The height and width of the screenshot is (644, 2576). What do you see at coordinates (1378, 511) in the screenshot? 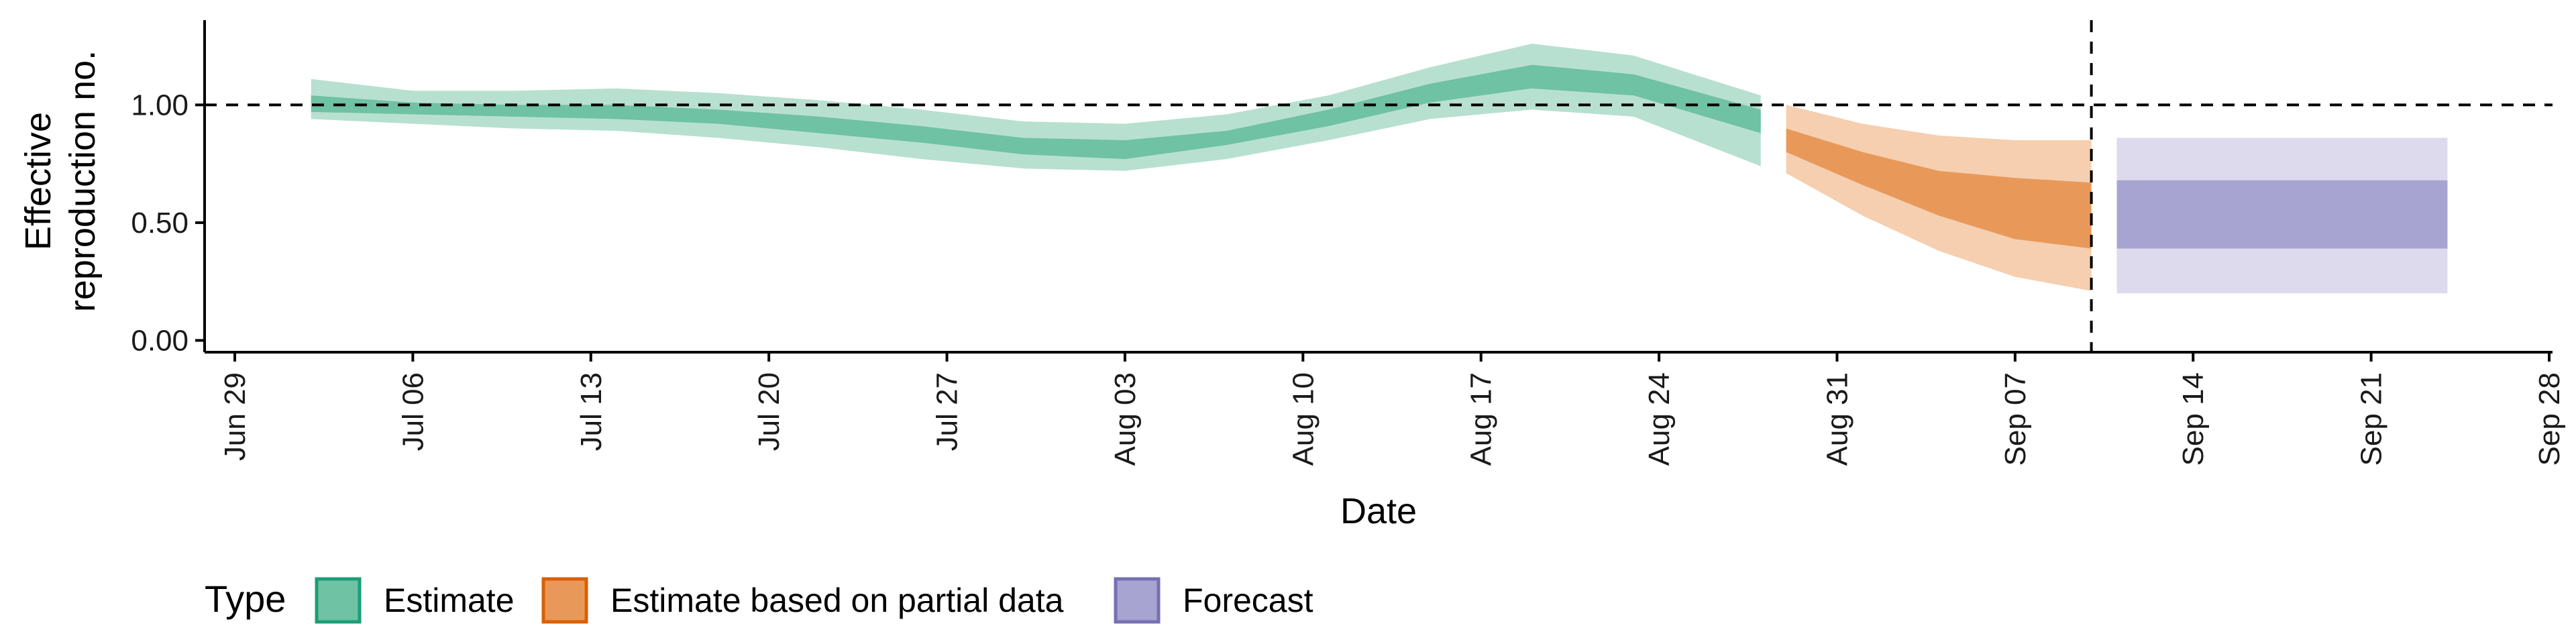
I see `x-axis-title: Date` at bounding box center [1378, 511].